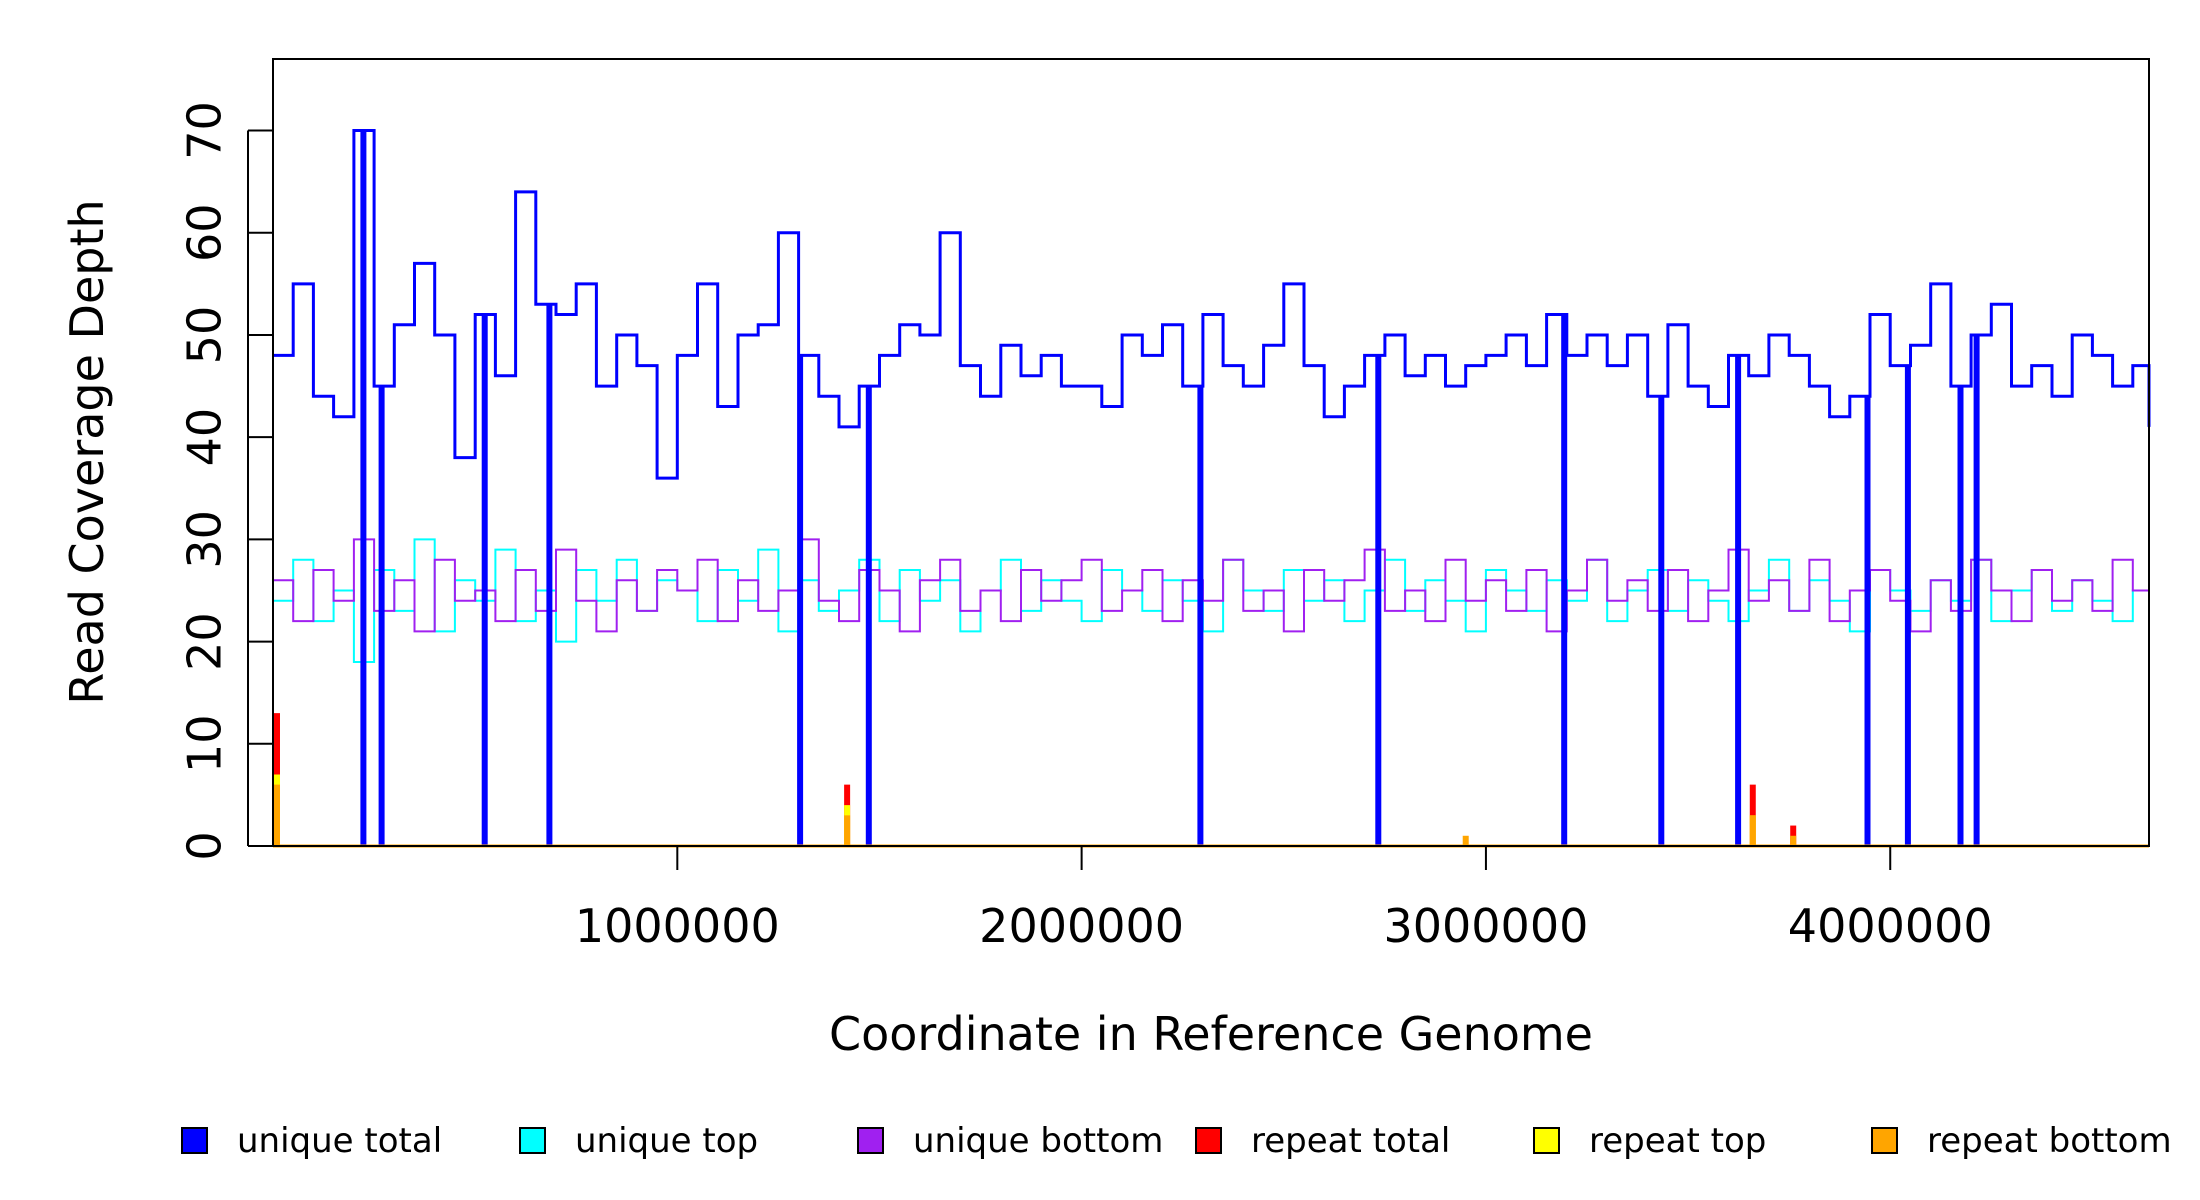 The height and width of the screenshot is (1200, 2200). I want to click on x-tick-label: 3000000, so click(1485, 926).